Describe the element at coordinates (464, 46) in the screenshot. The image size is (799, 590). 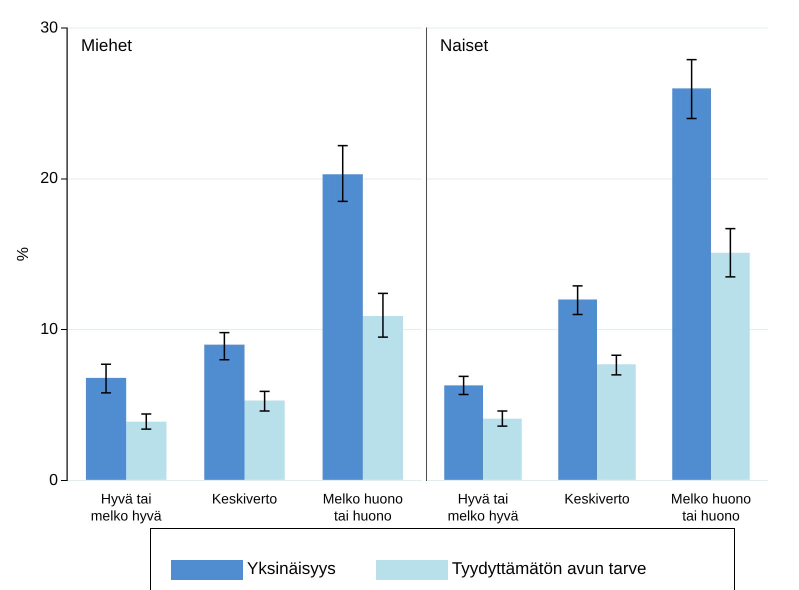
I see `text: Naiset` at that location.